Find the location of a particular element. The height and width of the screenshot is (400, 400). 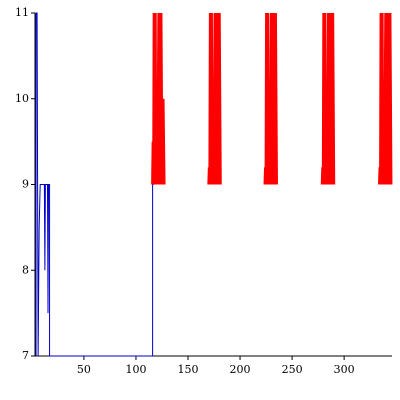

y-tick-label: 11 is located at coordinates (22, 12).